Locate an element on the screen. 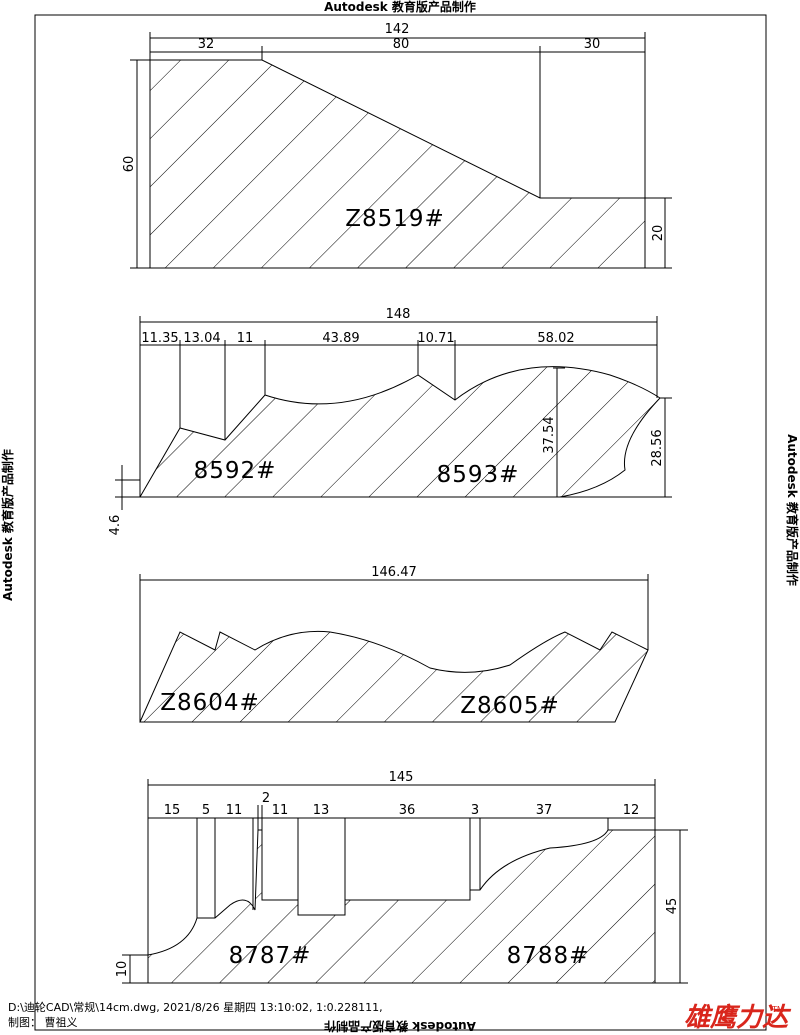 The height and width of the screenshot is (1035, 800). dim: 4.6 is located at coordinates (115, 525).